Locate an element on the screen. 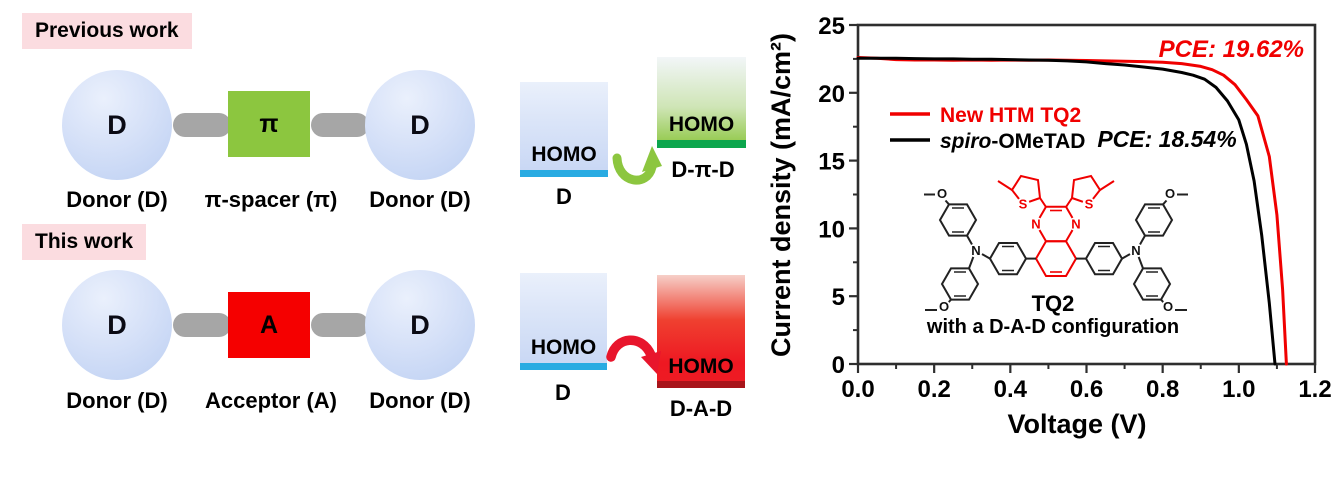 The width and height of the screenshot is (1341, 480). acceptor-symbol: A is located at coordinates (269, 324).